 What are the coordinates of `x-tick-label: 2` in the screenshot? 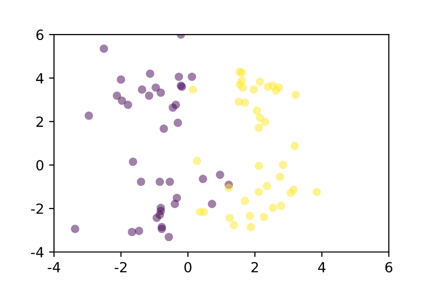 It's located at (254, 267).